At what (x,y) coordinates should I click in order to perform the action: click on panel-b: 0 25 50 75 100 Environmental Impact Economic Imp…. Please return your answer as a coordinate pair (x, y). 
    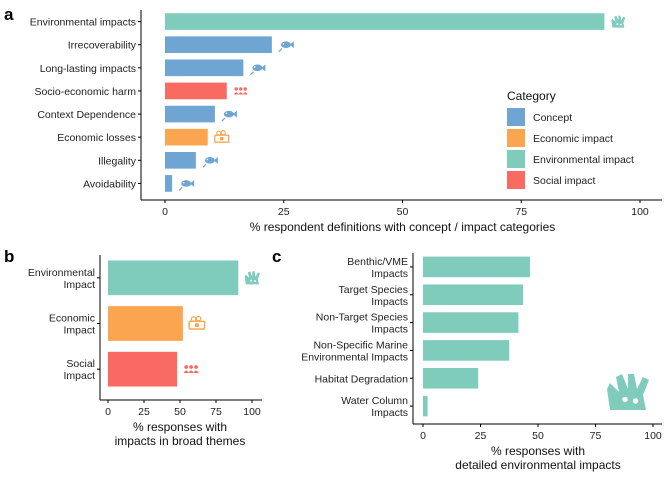
    Looking at the image, I should click on (145, 351).